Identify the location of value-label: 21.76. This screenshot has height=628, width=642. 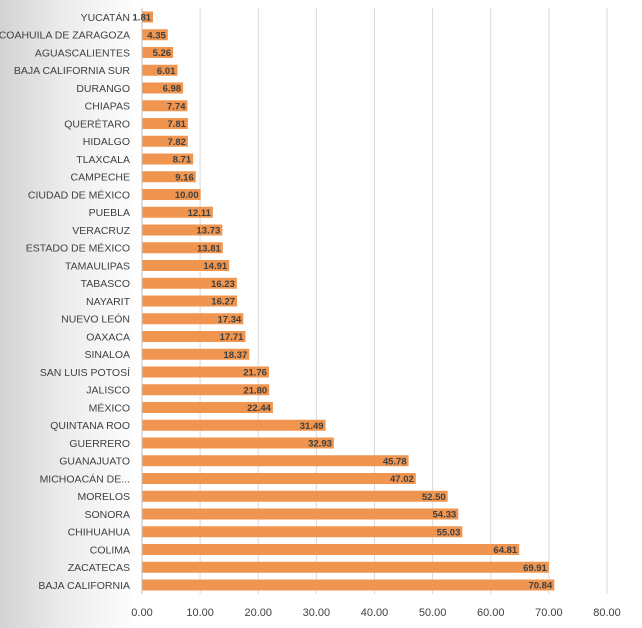
(255, 373).